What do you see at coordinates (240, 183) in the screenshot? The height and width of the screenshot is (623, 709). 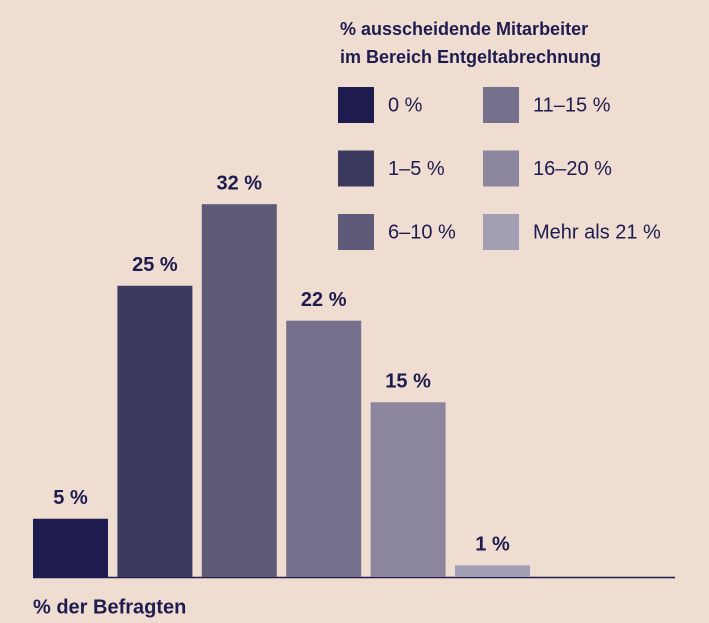 I see `value-label: 32 %` at bounding box center [240, 183].